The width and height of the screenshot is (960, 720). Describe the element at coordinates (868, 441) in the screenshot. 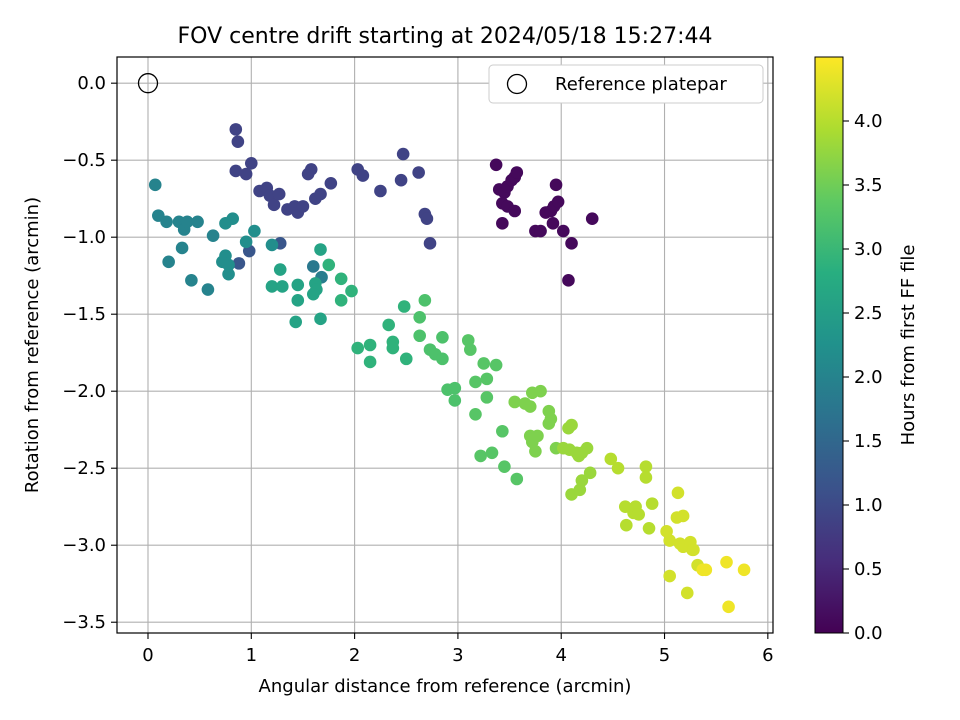

I see `colorbar-tick-label: 1.5` at that location.